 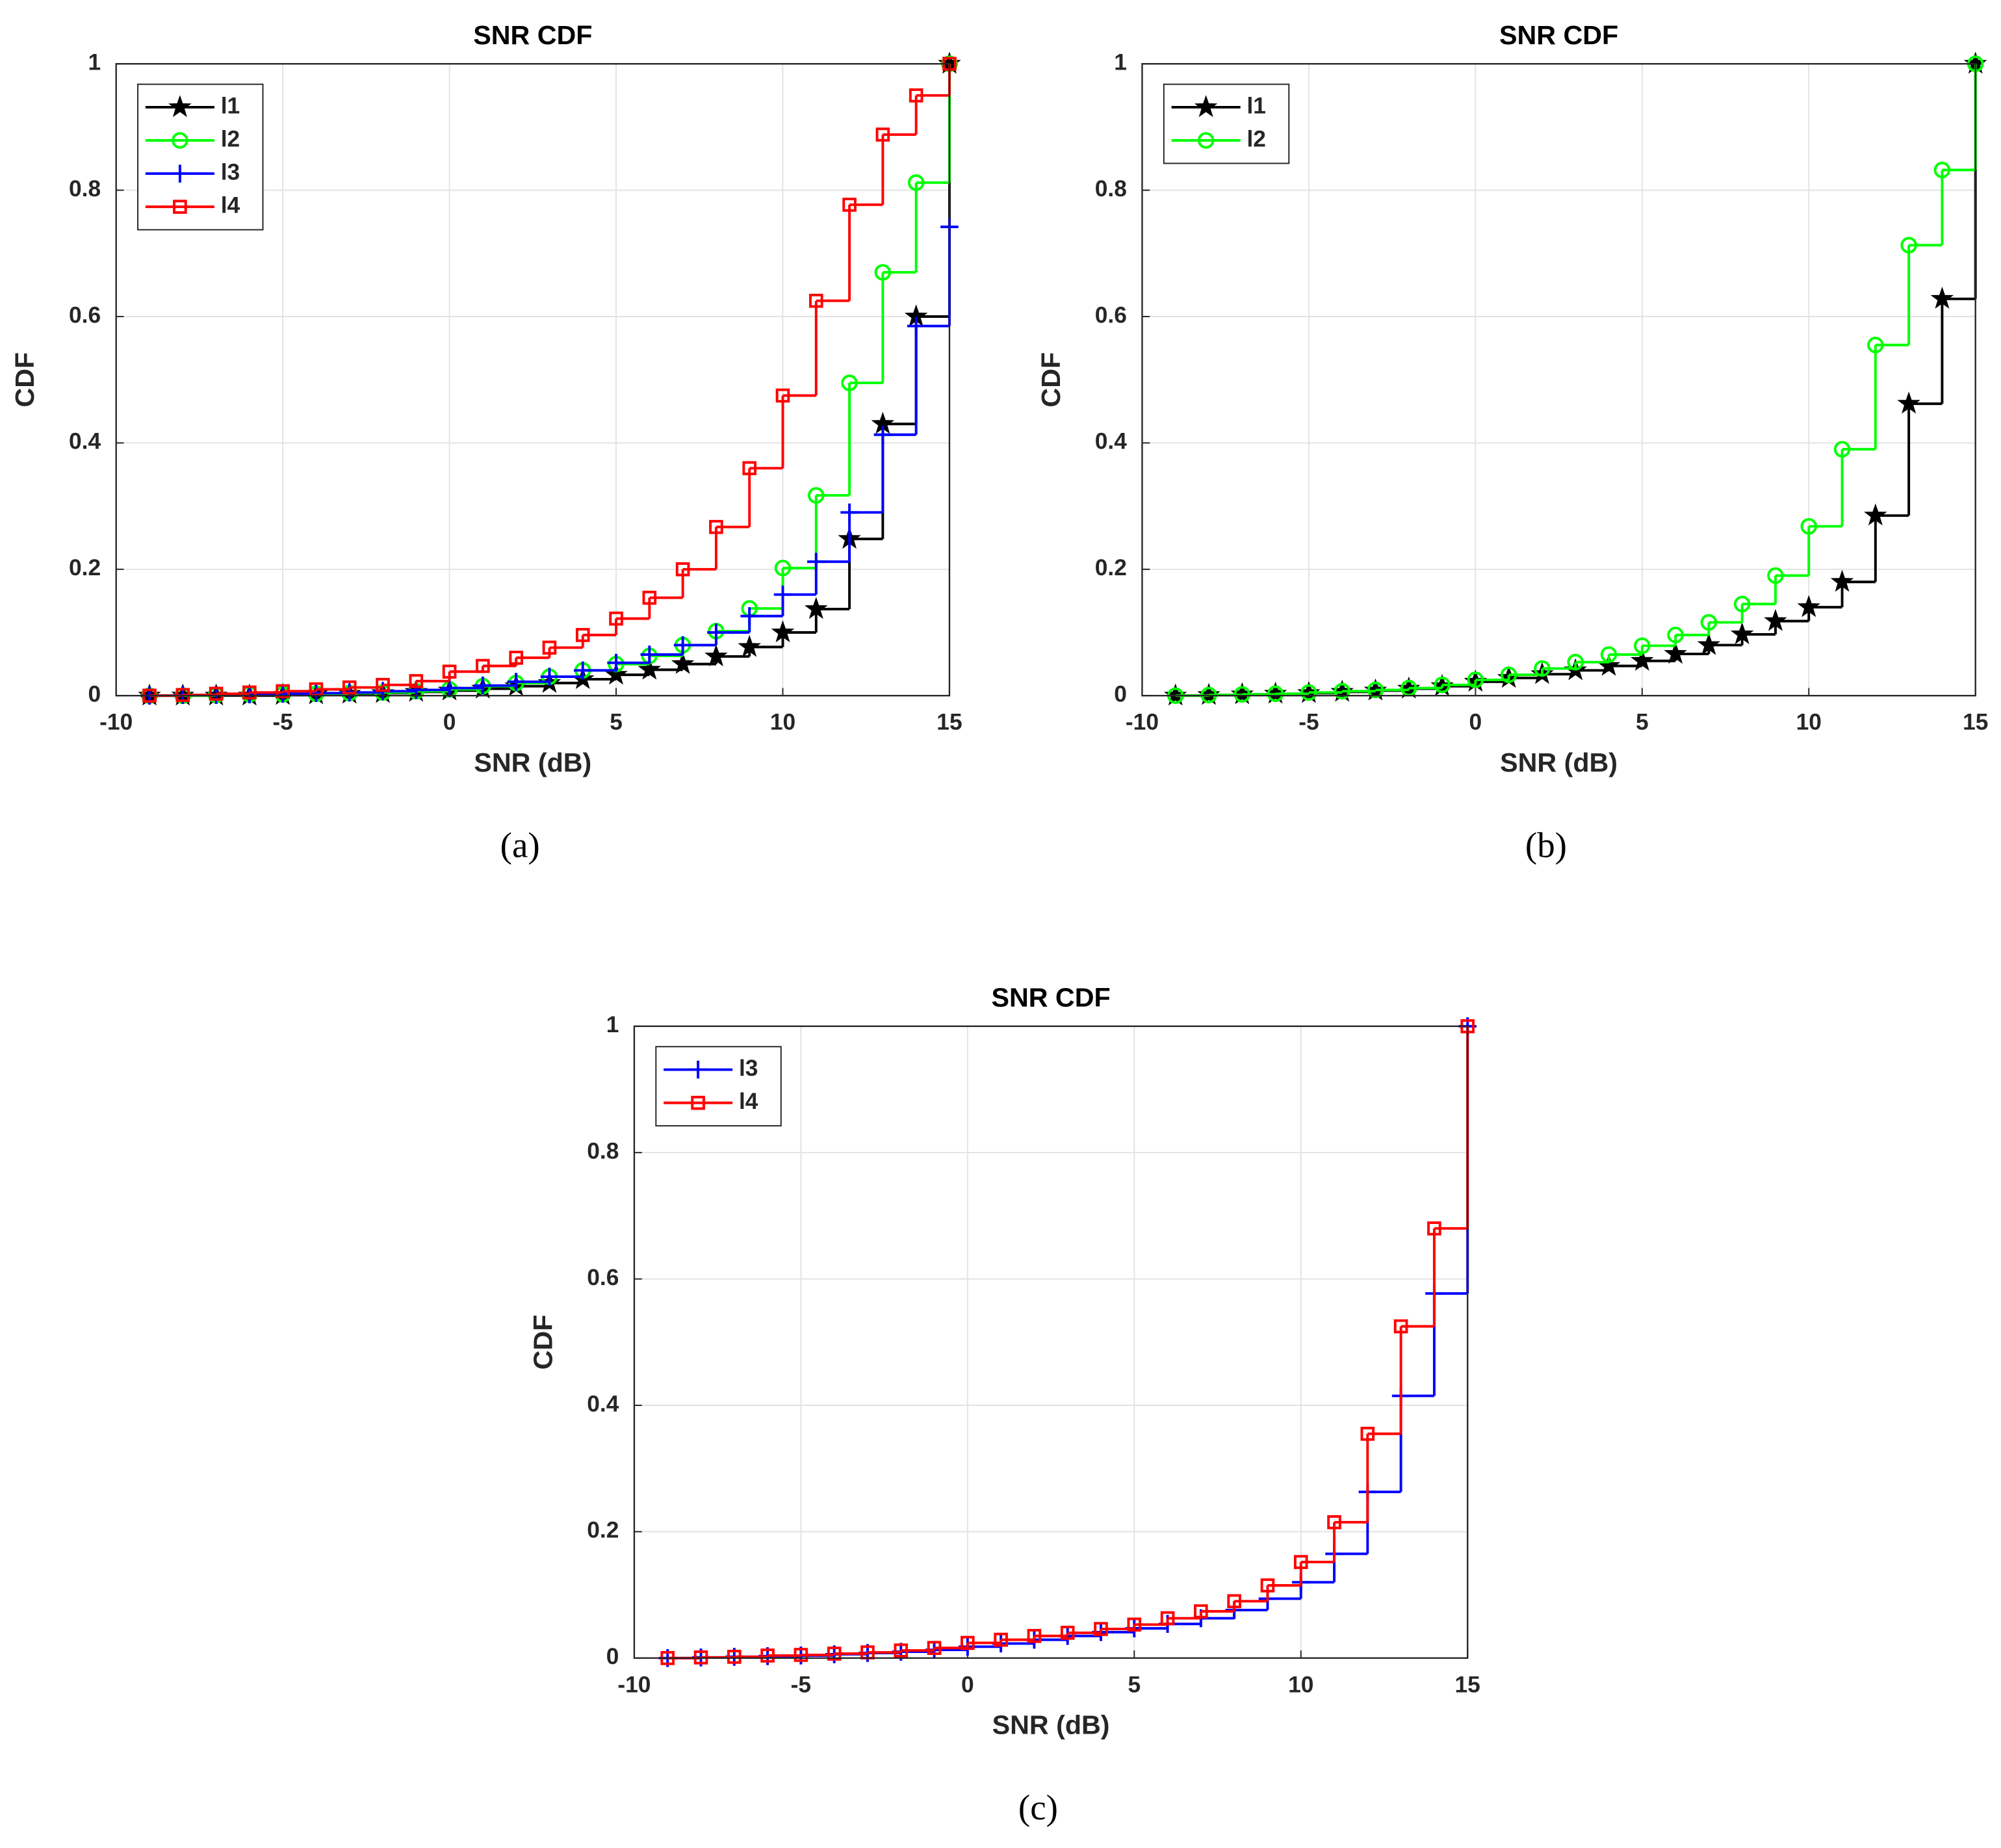 I want to click on caption: (b), so click(x=1546, y=845).